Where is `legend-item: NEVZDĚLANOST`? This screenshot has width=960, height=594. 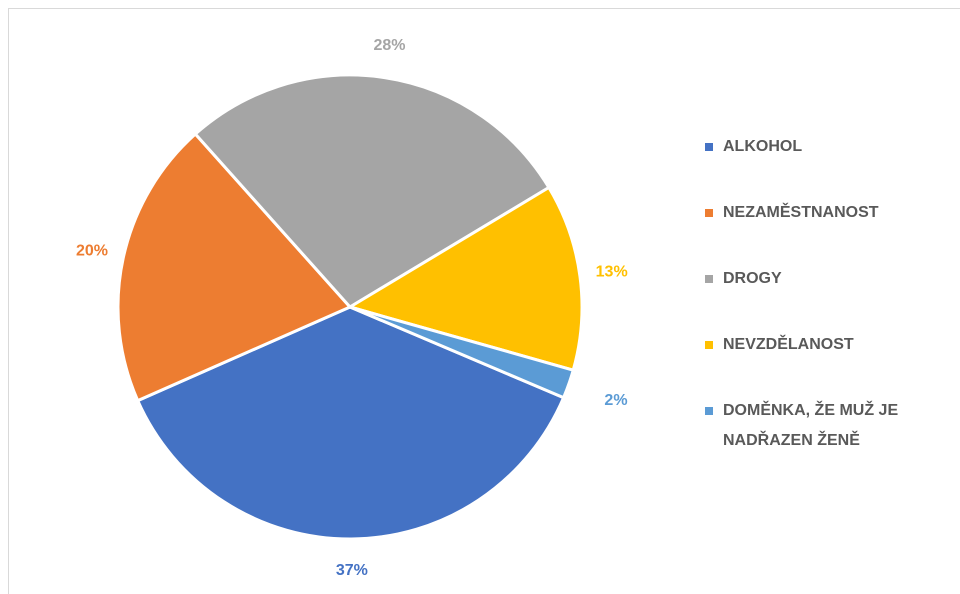 legend-item: NEVZDĚLANOST is located at coordinates (825, 345).